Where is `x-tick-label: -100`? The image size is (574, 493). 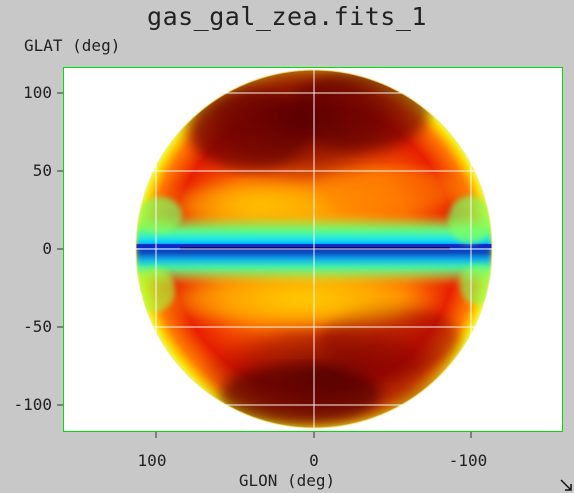 x-tick-label: -100 is located at coordinates (468, 460).